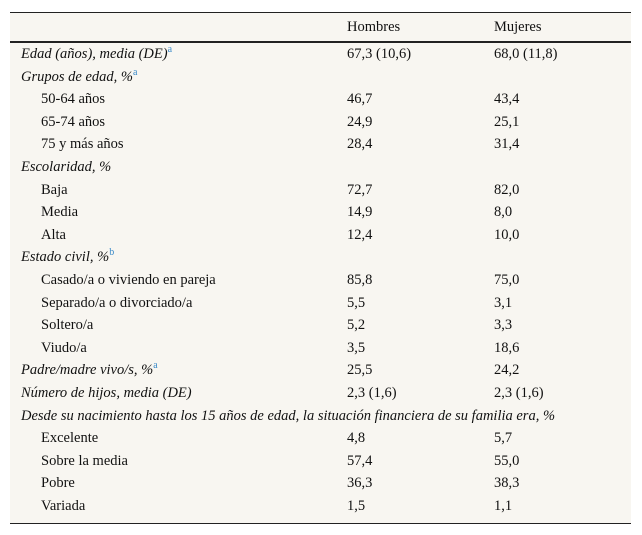 The image size is (642, 535). I want to click on label-text: Padre/madre vivo/s, %, so click(87, 370).